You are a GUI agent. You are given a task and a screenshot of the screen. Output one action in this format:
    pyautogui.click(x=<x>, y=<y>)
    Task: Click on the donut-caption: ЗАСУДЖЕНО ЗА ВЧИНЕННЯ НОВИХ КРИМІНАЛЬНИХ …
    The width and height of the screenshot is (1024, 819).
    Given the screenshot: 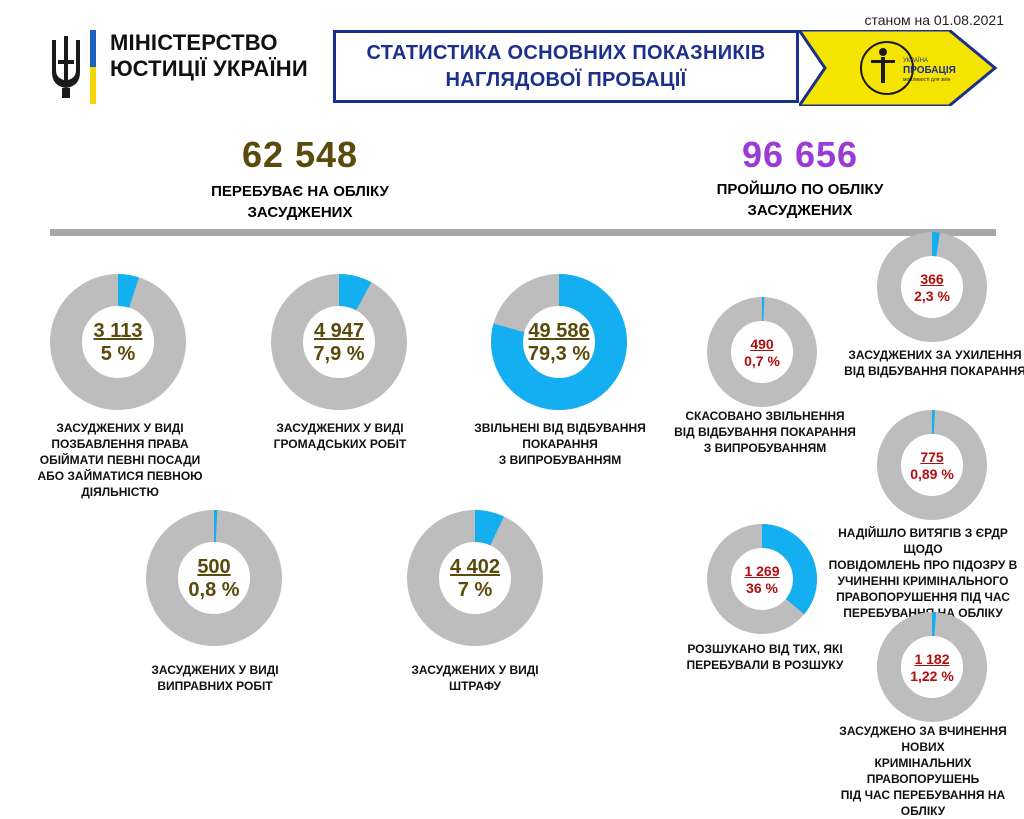 What is the action you would take?
    pyautogui.click(x=923, y=771)
    